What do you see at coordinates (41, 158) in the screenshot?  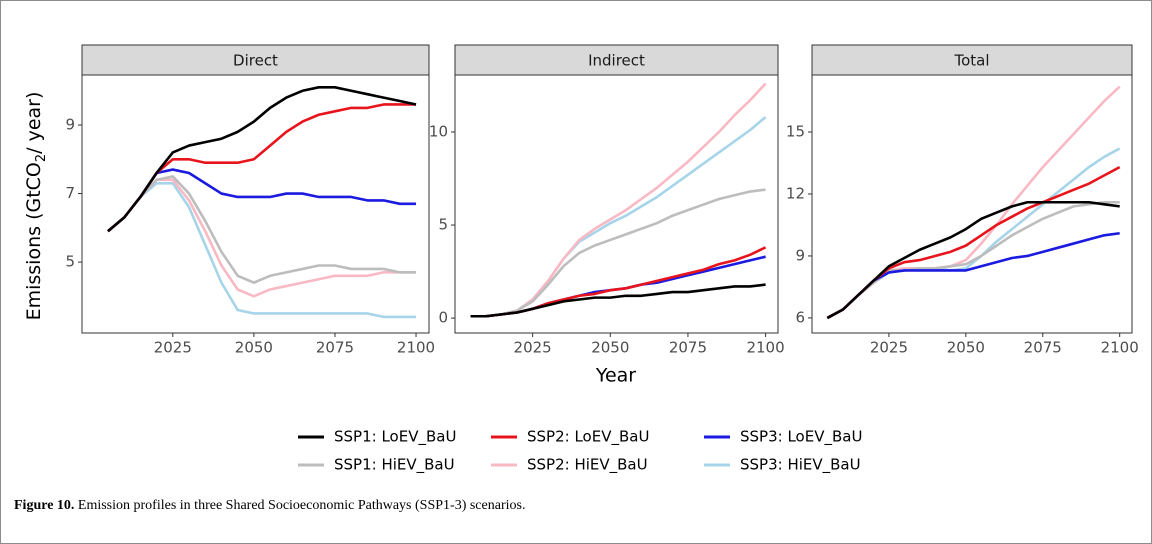 I see `y-title-sub: 2` at bounding box center [41, 158].